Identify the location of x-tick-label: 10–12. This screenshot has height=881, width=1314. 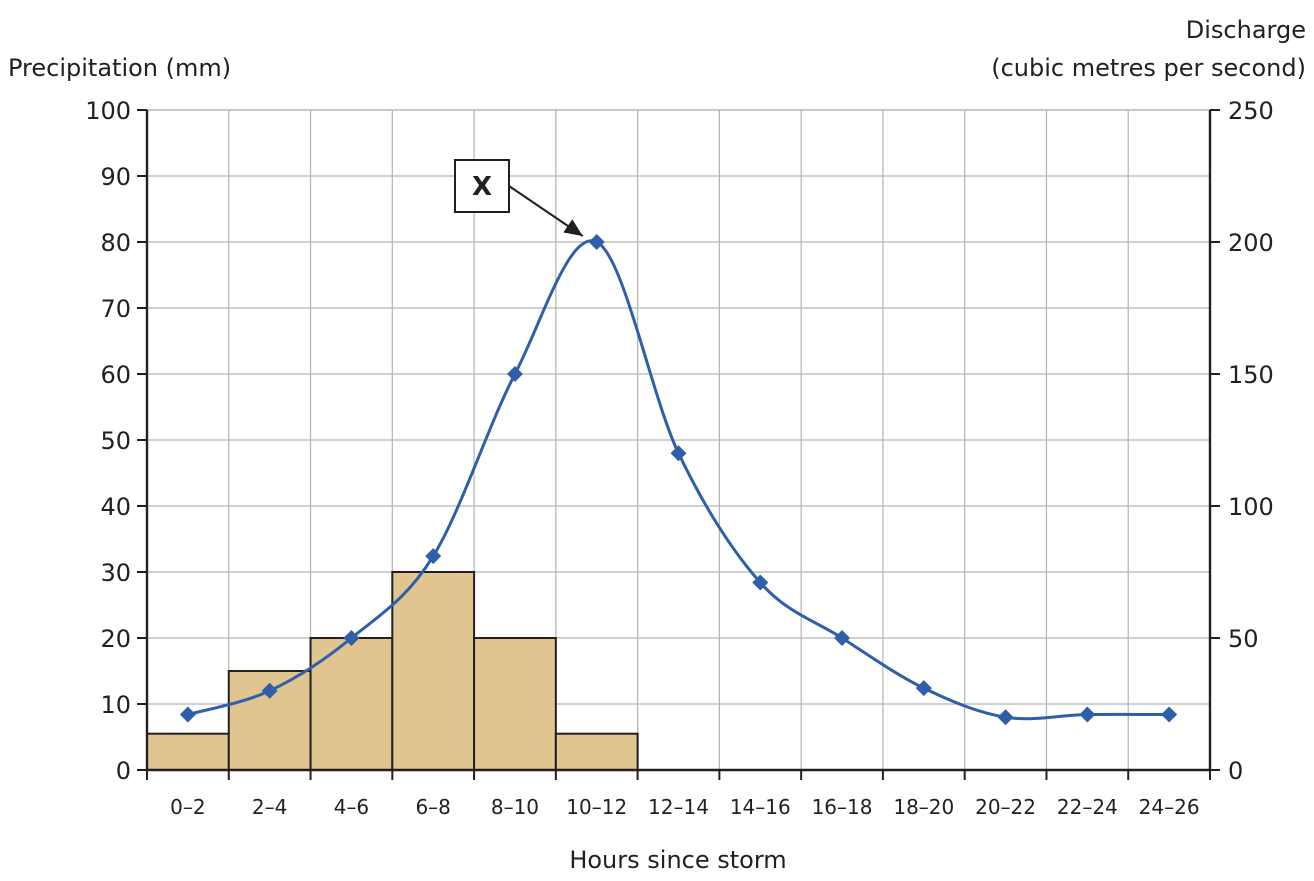
(596, 807).